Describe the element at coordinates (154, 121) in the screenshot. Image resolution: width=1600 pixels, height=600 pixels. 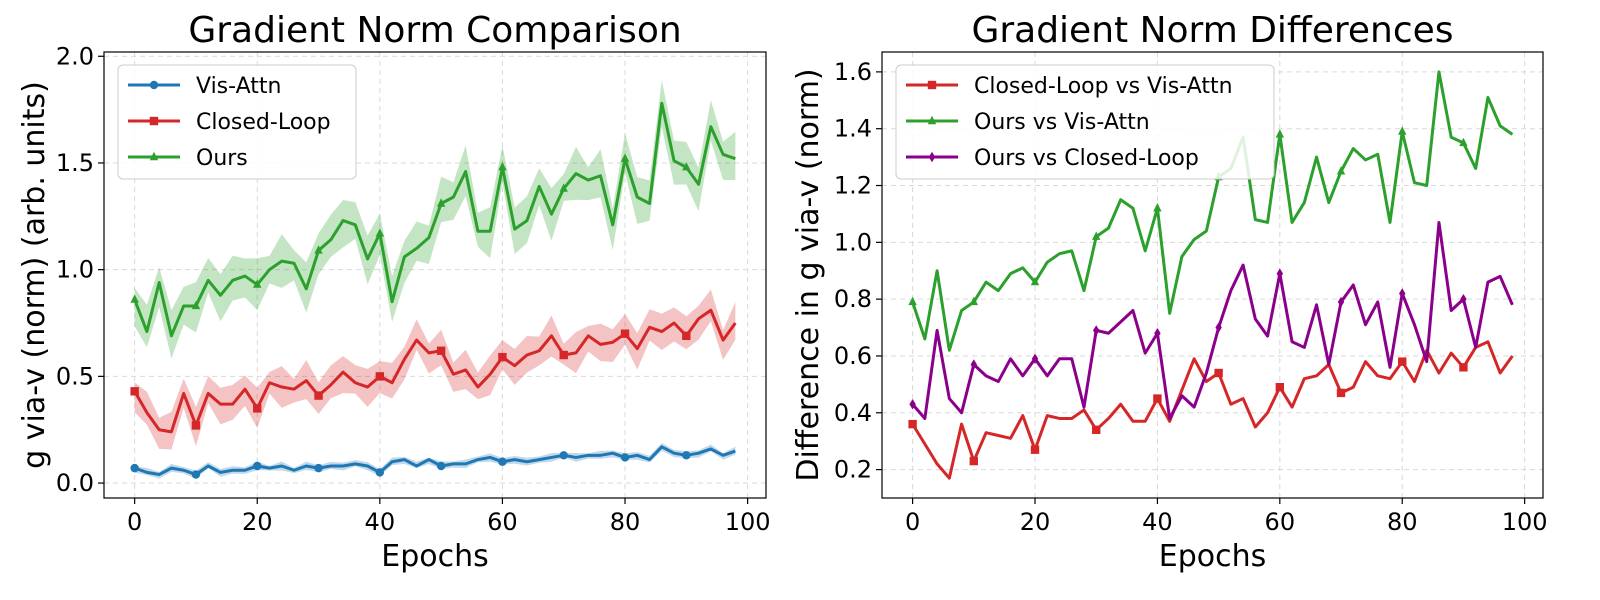
I see `legend-marker-closed-loop` at that location.